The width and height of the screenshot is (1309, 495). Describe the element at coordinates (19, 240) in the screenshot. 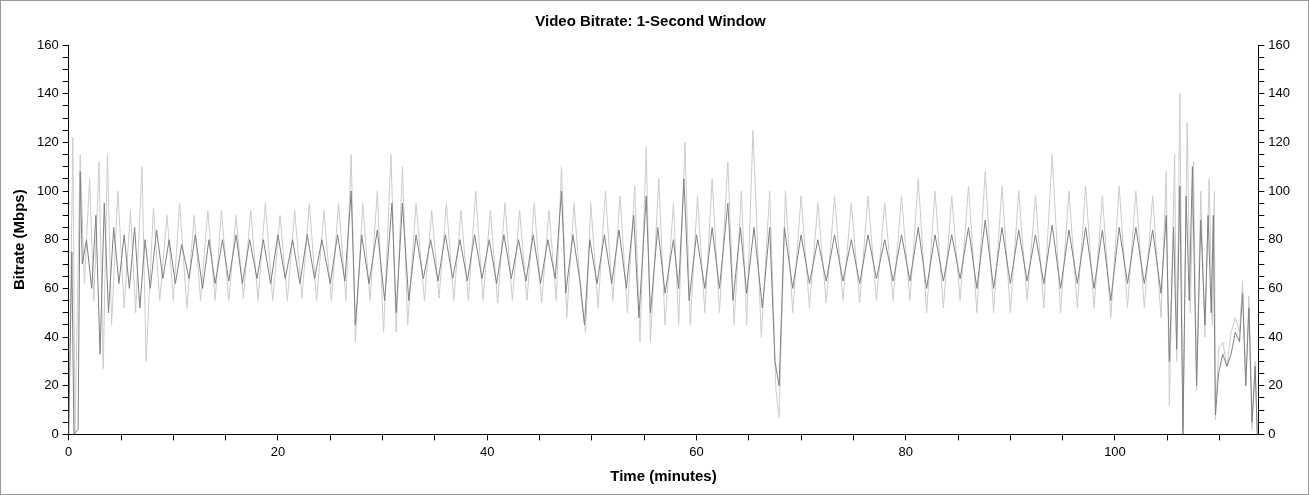

I see `y-axis-title: Bitrate (Mbps)` at that location.